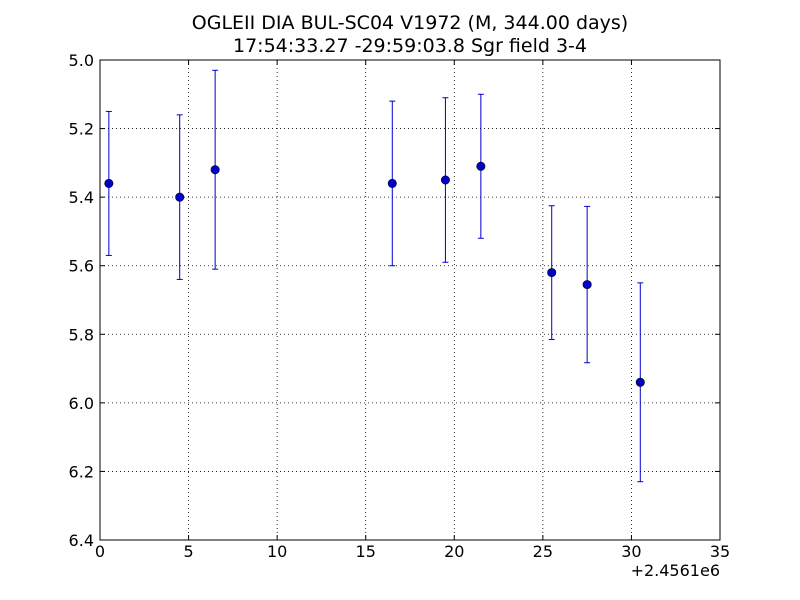 The height and width of the screenshot is (600, 800). Describe the element at coordinates (277, 551) in the screenshot. I see `x-tick-label: 10` at that location.